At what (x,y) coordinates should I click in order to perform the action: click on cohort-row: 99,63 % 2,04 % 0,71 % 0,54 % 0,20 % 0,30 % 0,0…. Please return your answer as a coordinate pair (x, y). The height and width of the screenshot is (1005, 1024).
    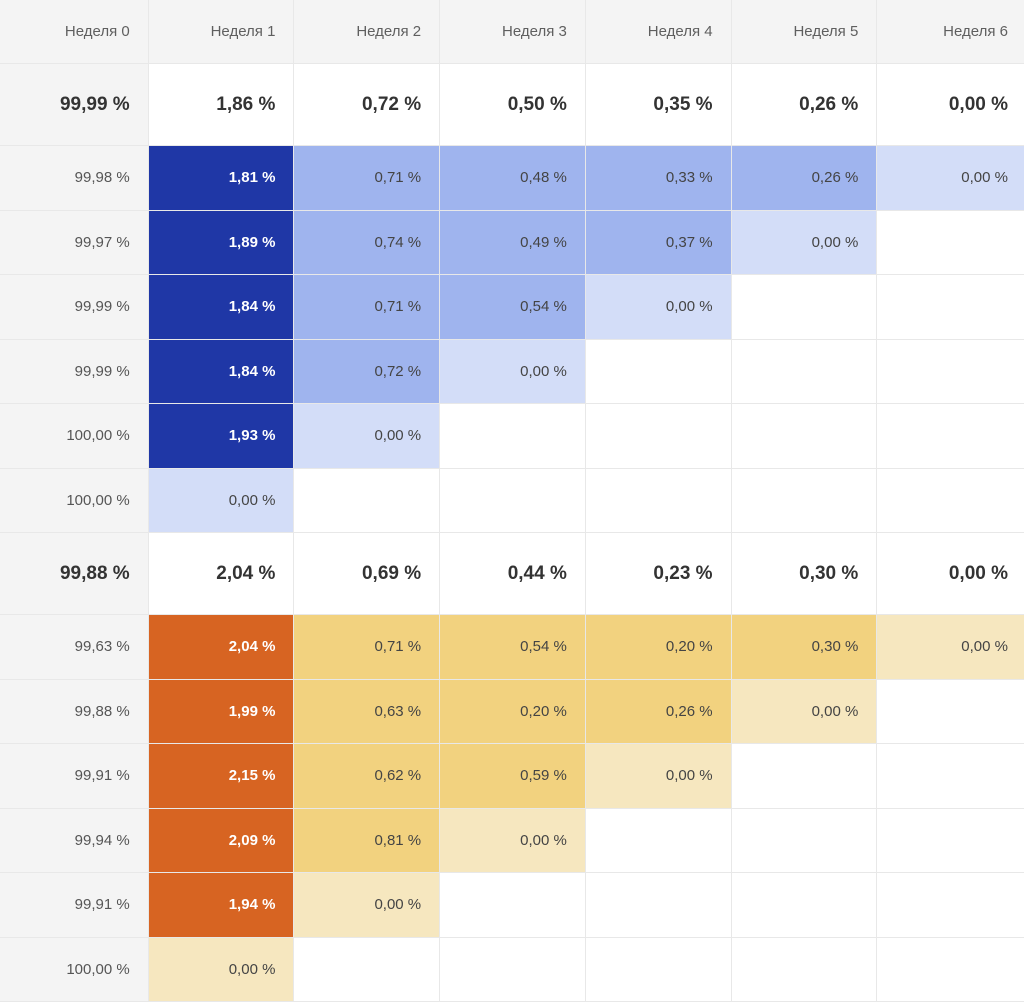
    Looking at the image, I should click on (512, 647).